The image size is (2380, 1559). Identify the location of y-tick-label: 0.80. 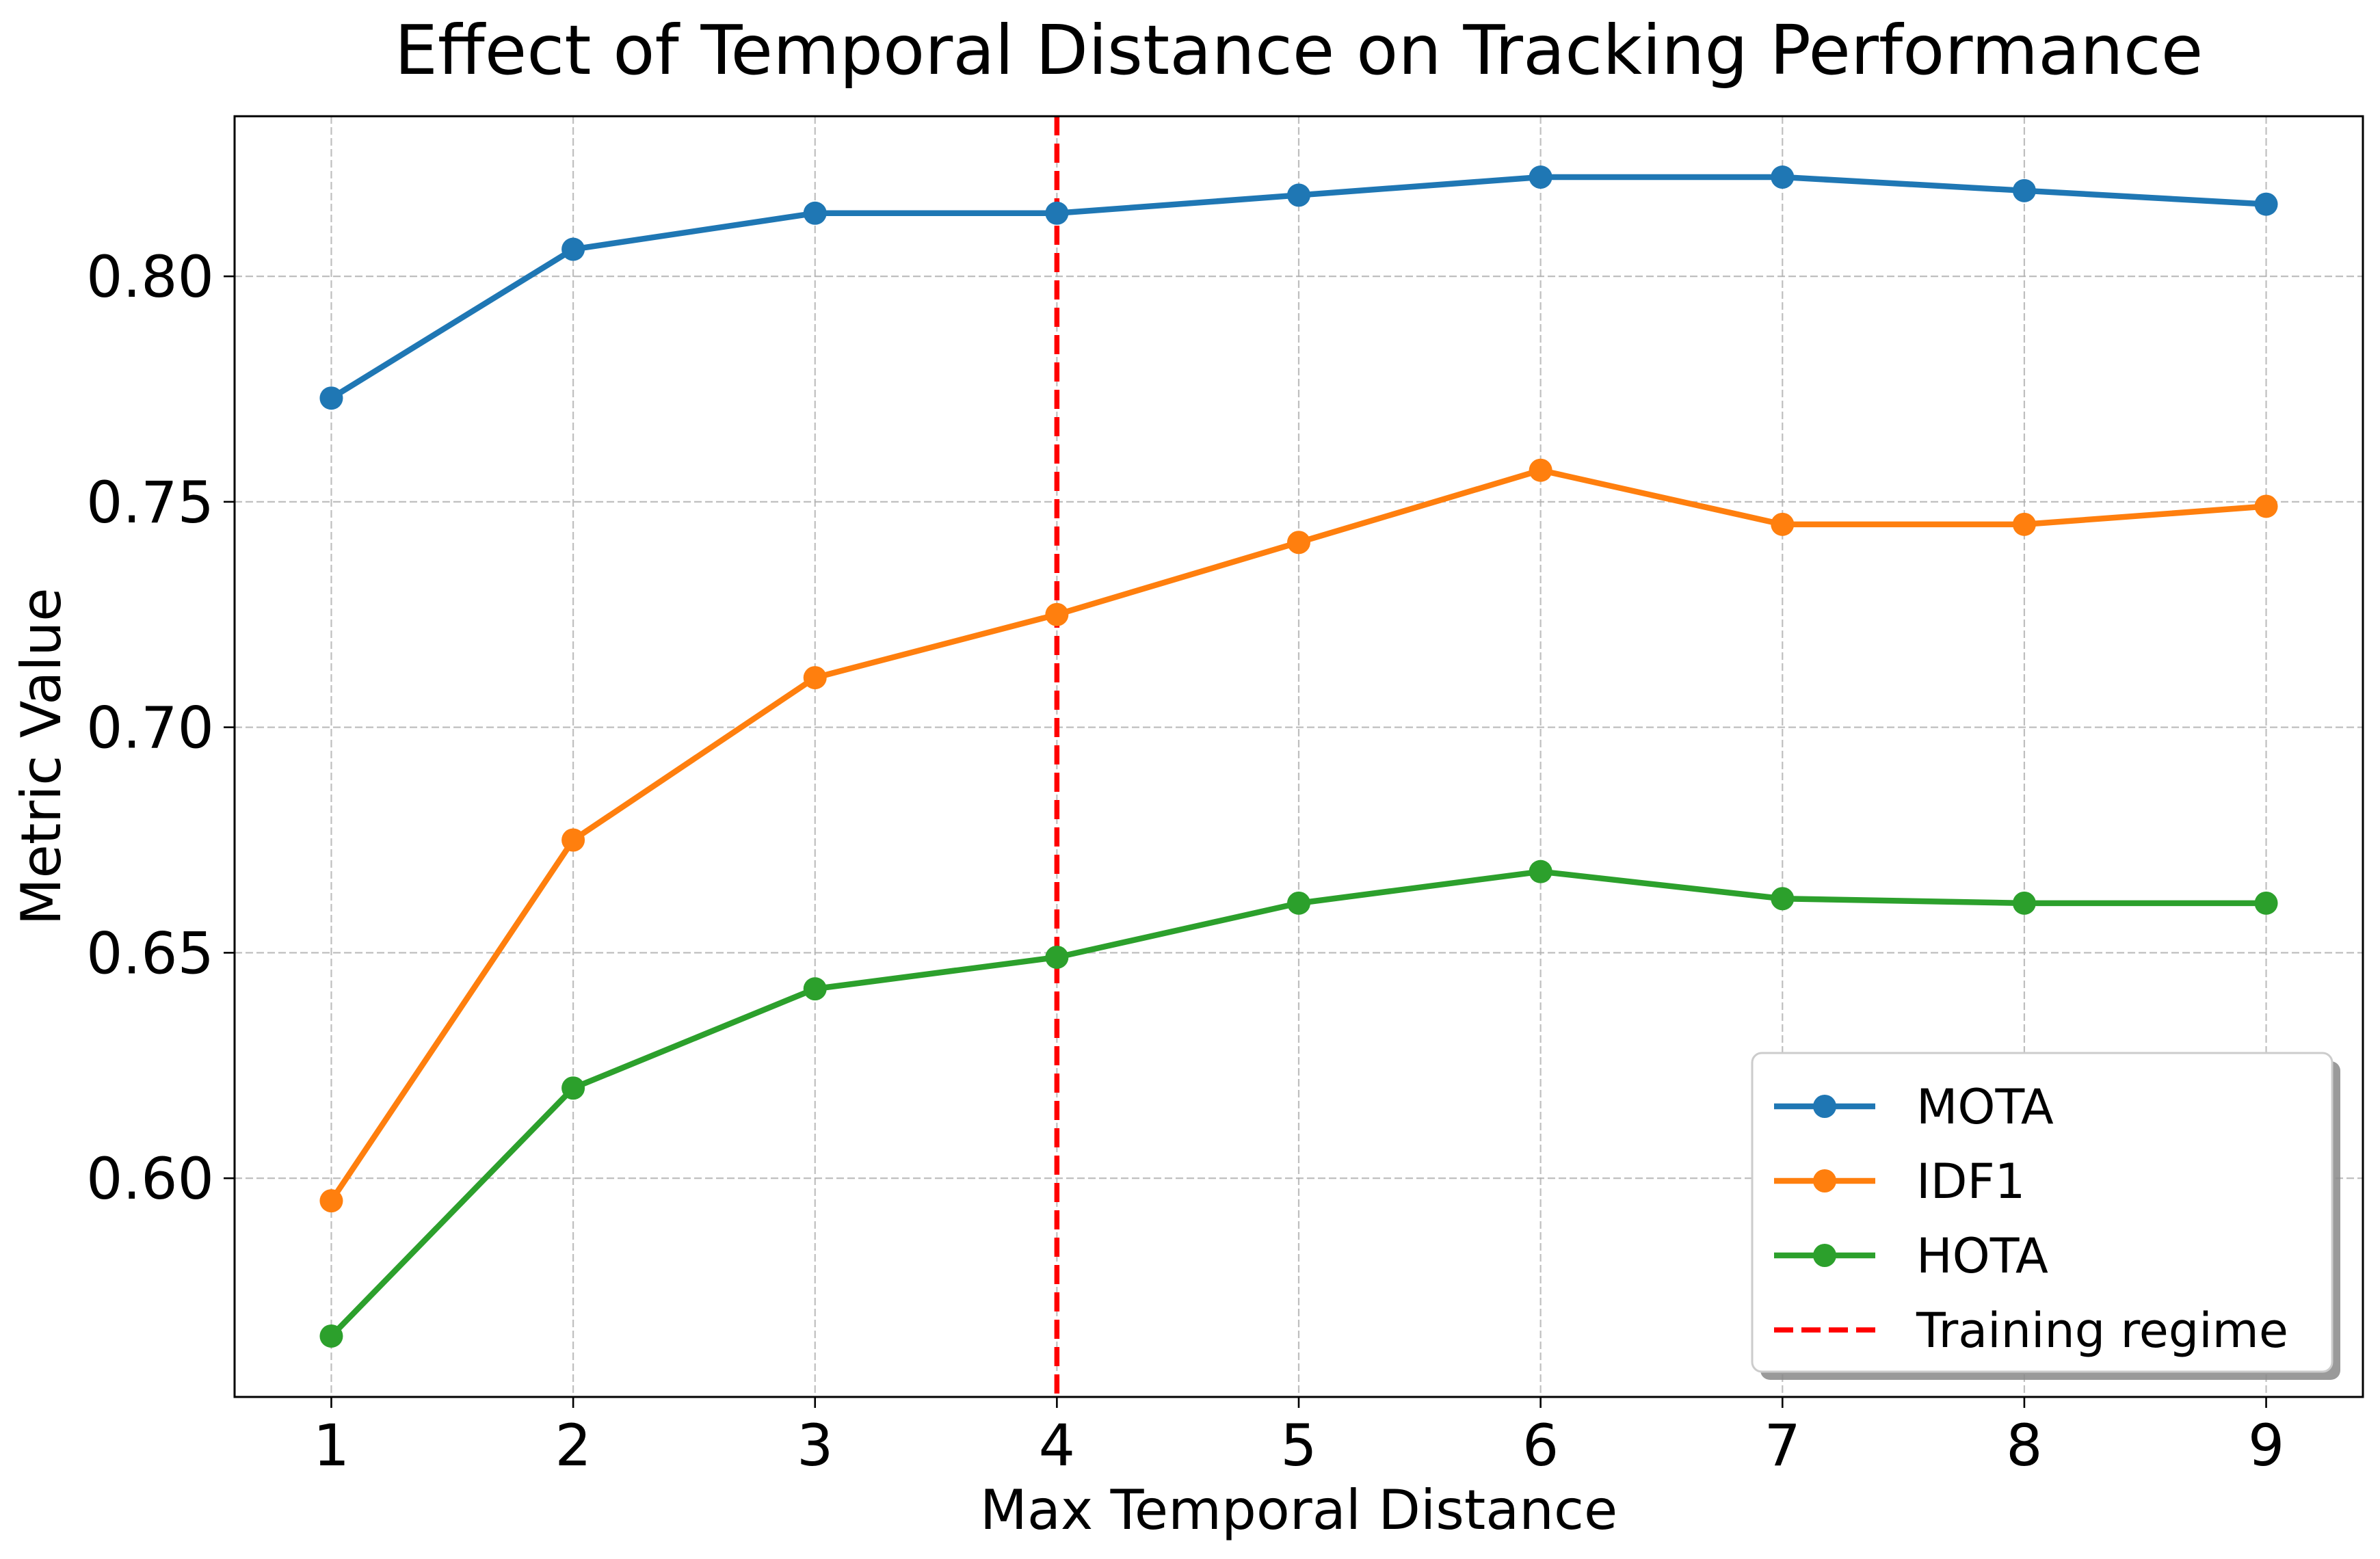
(150, 276).